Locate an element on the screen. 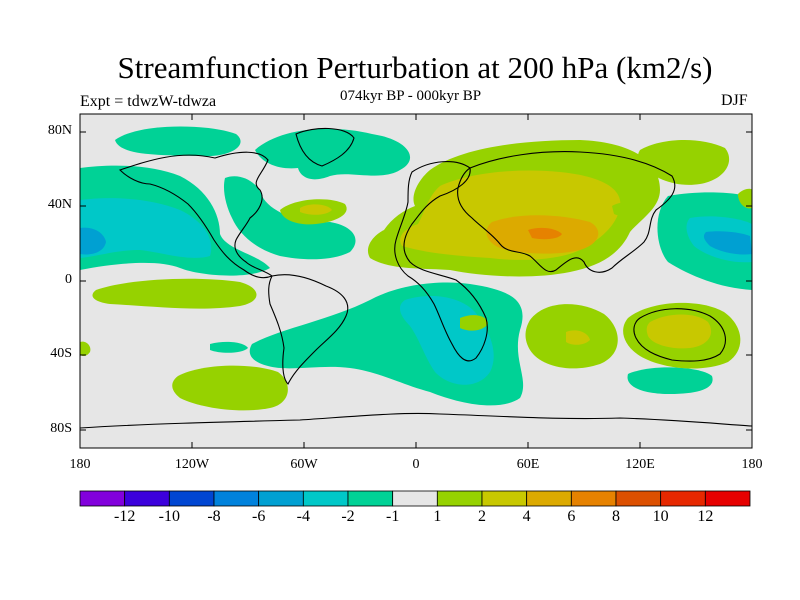 The height and width of the screenshot is (600, 800). lat-label-eq: 0 is located at coordinates (68, 279).